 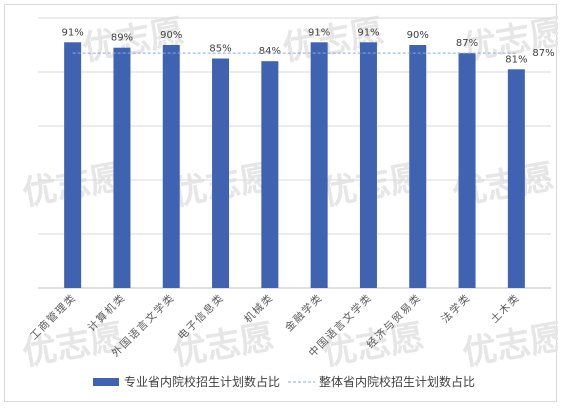 I want to click on category-label: 土木类, so click(x=505, y=308).